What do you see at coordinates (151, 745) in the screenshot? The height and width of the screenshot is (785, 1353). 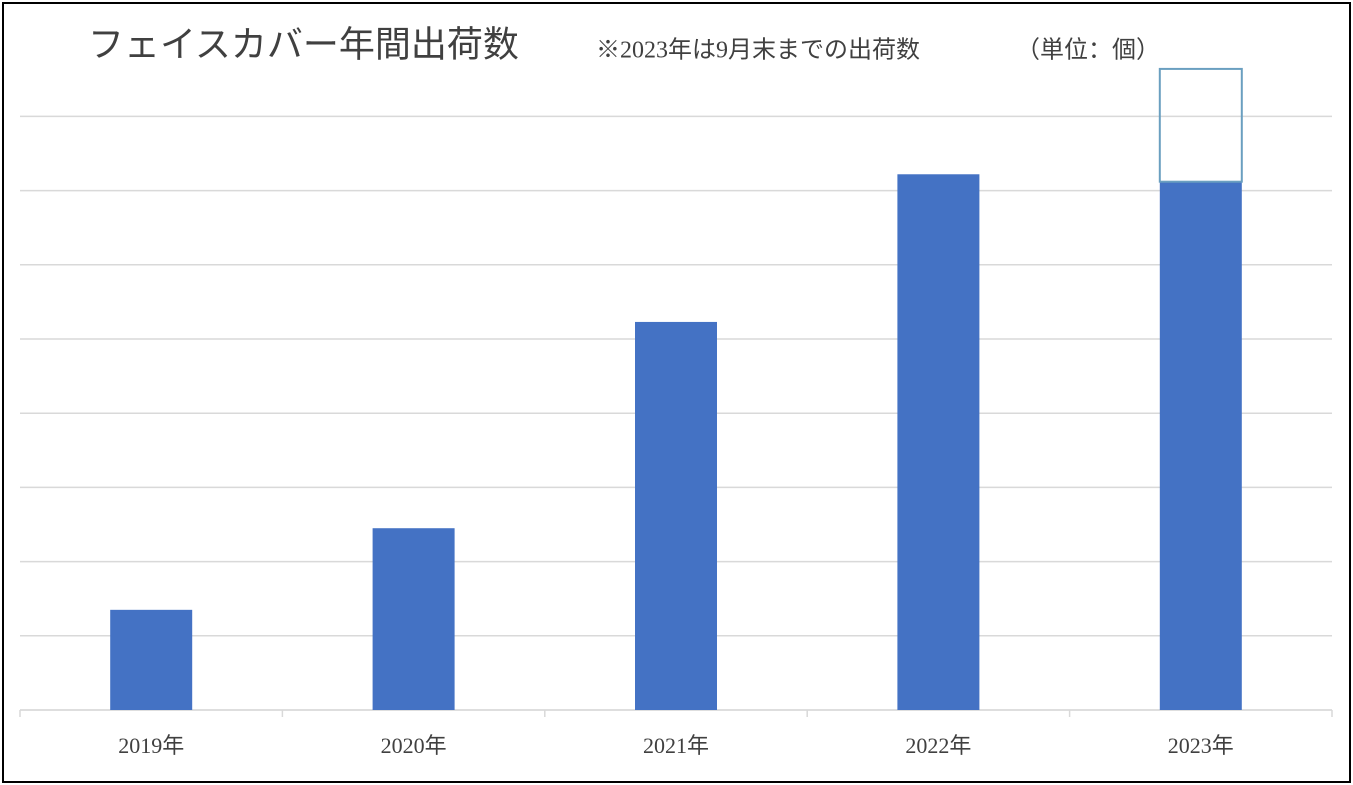 I see `x-tick-label: 2019年` at bounding box center [151, 745].